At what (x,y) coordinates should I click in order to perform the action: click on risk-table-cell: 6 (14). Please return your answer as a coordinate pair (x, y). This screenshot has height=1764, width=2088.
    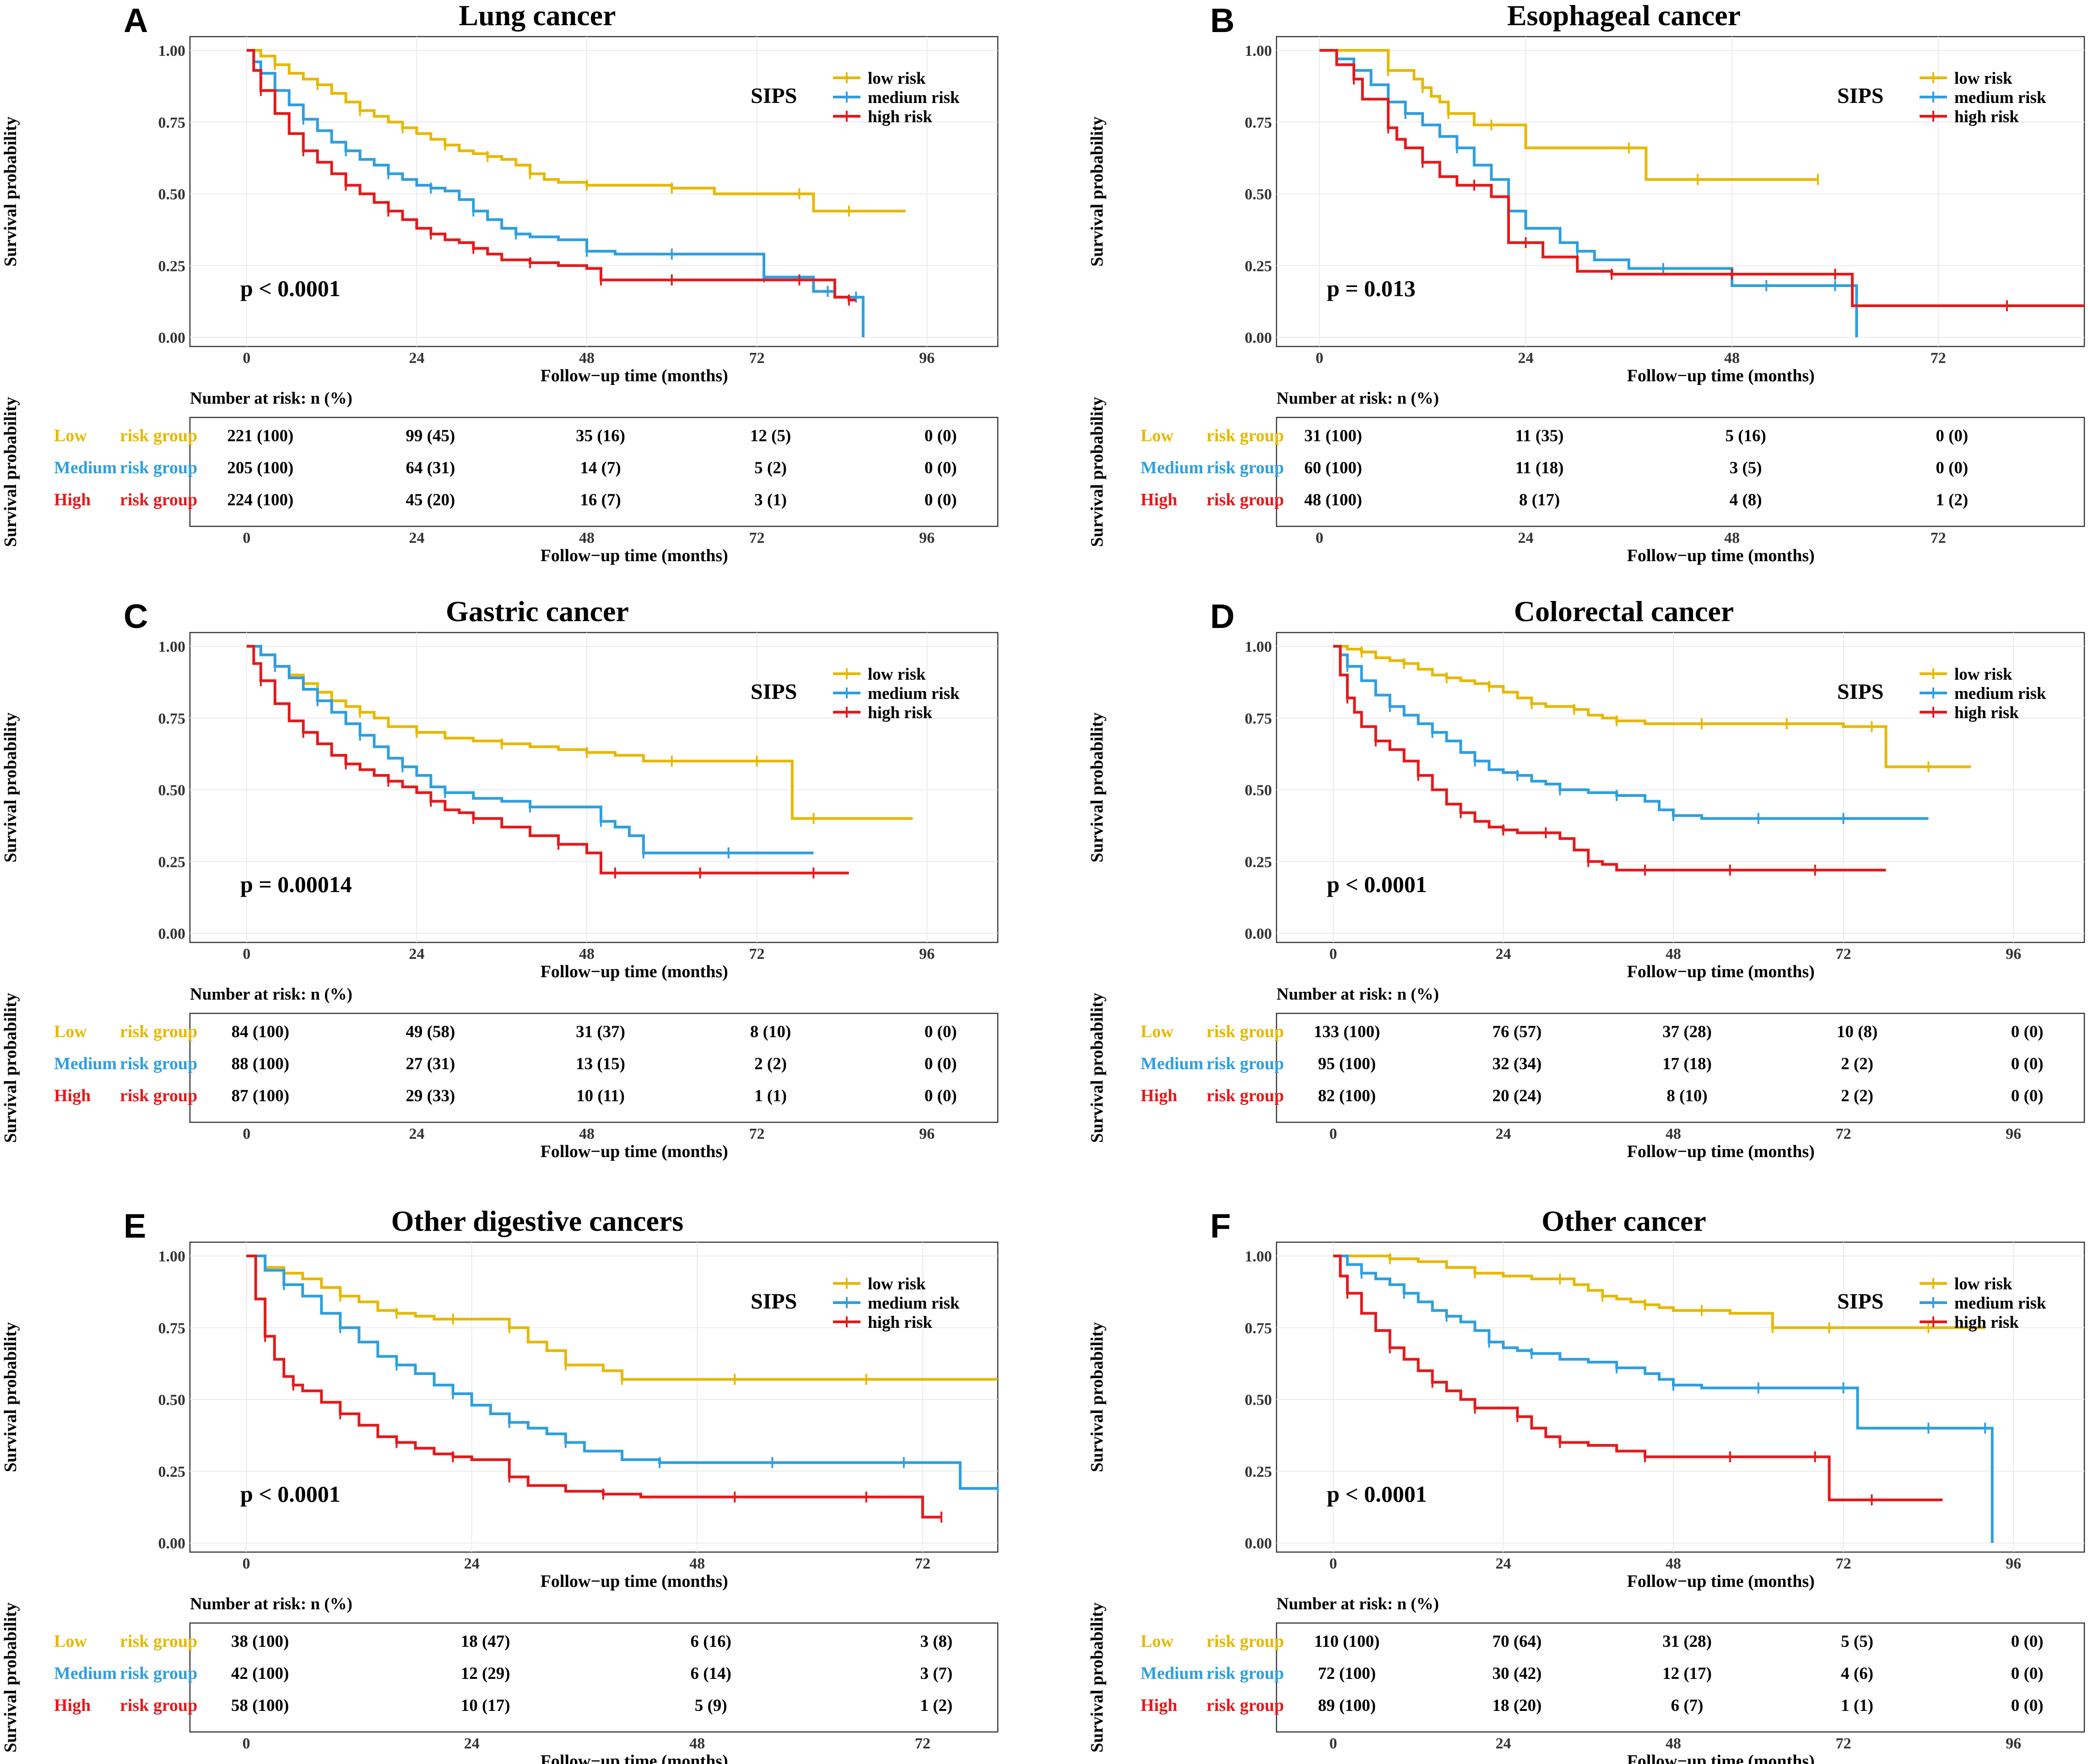
    Looking at the image, I should click on (711, 1673).